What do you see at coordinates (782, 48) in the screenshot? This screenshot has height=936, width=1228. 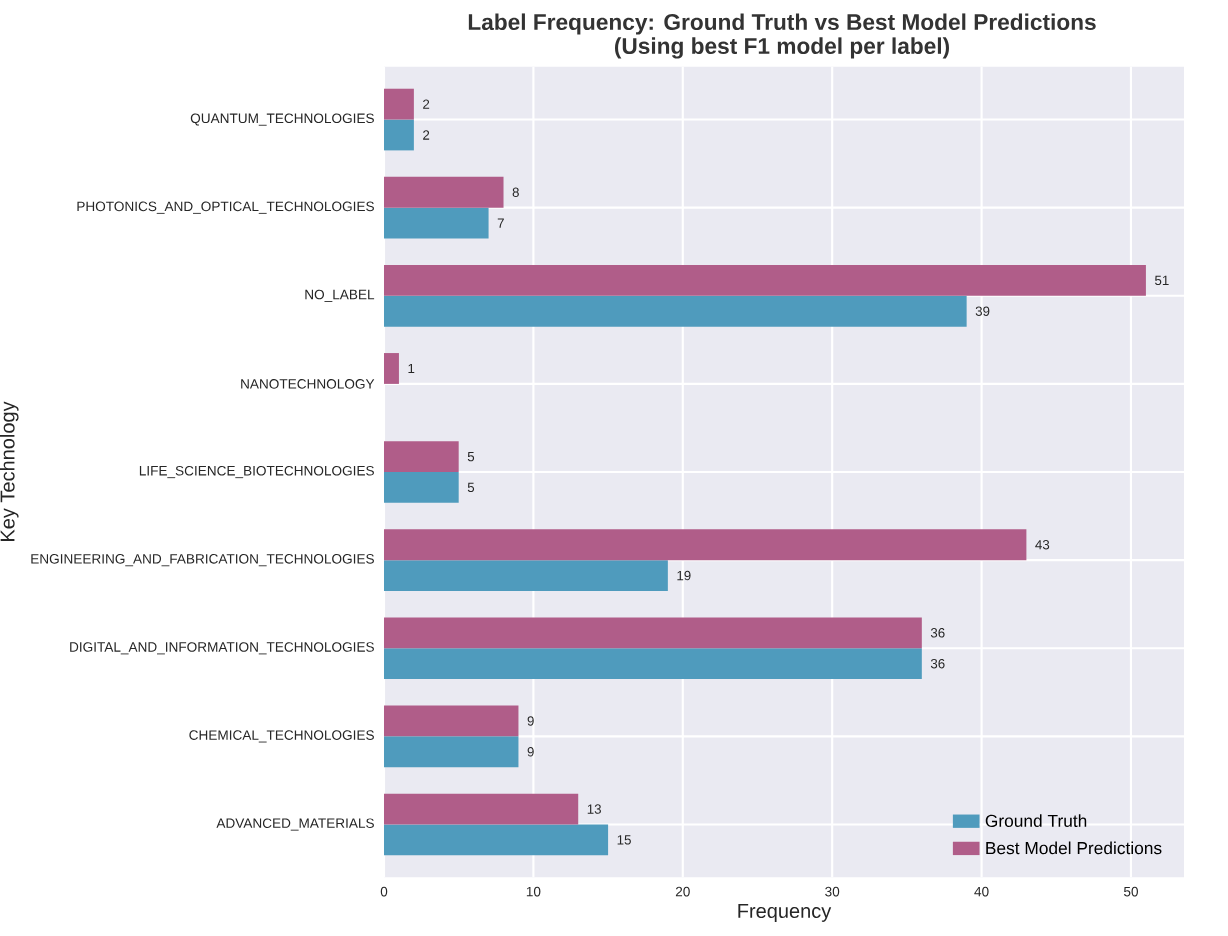 I see `chart-subtitle: (Using best F1 model per label)` at bounding box center [782, 48].